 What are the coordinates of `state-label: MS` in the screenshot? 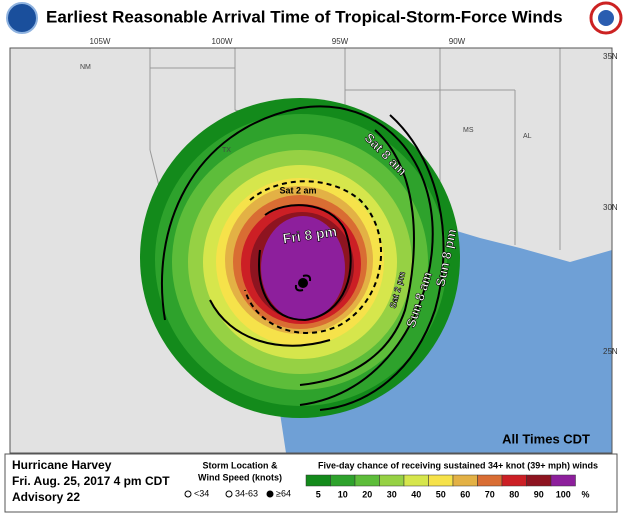 It's located at (468, 130).